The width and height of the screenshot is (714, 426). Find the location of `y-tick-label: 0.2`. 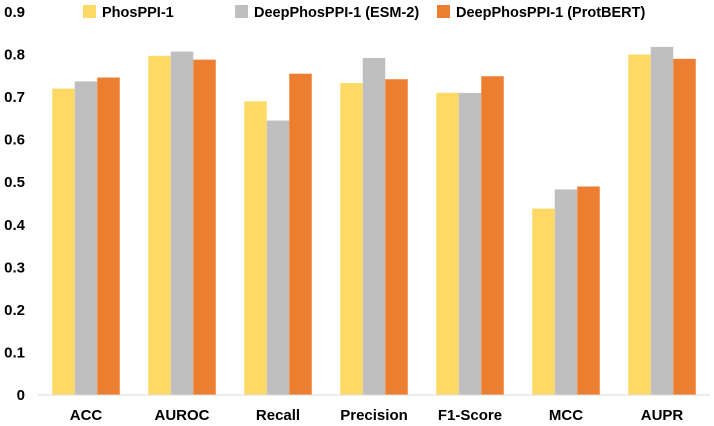

y-tick-label: 0.2 is located at coordinates (14, 310).